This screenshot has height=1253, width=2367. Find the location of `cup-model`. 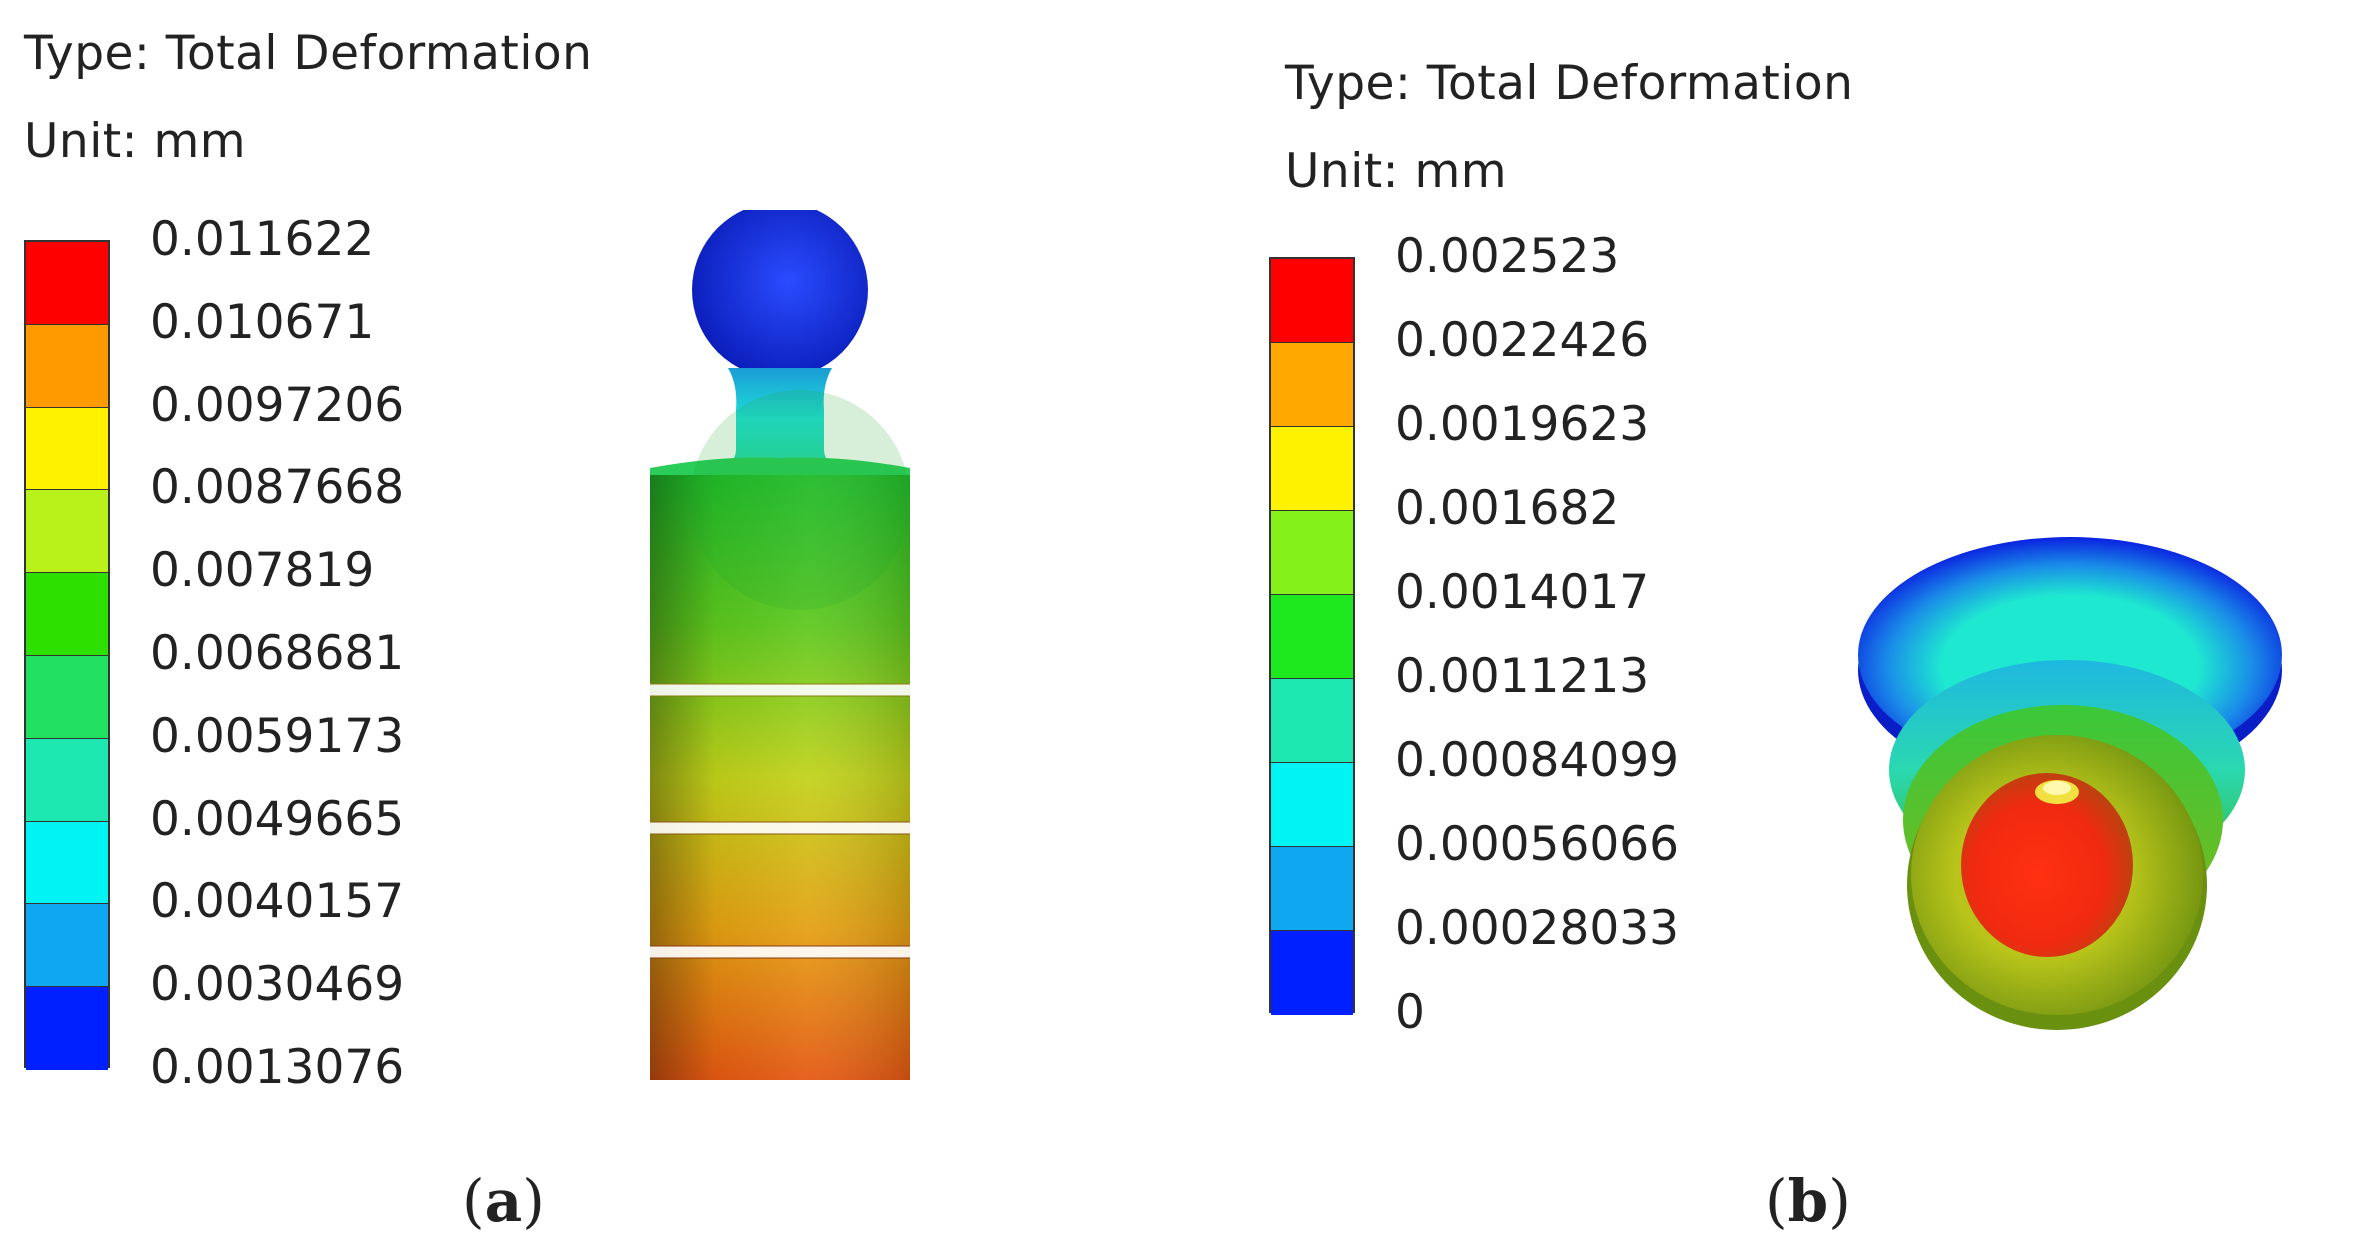

cup-model is located at coordinates (2070, 783).